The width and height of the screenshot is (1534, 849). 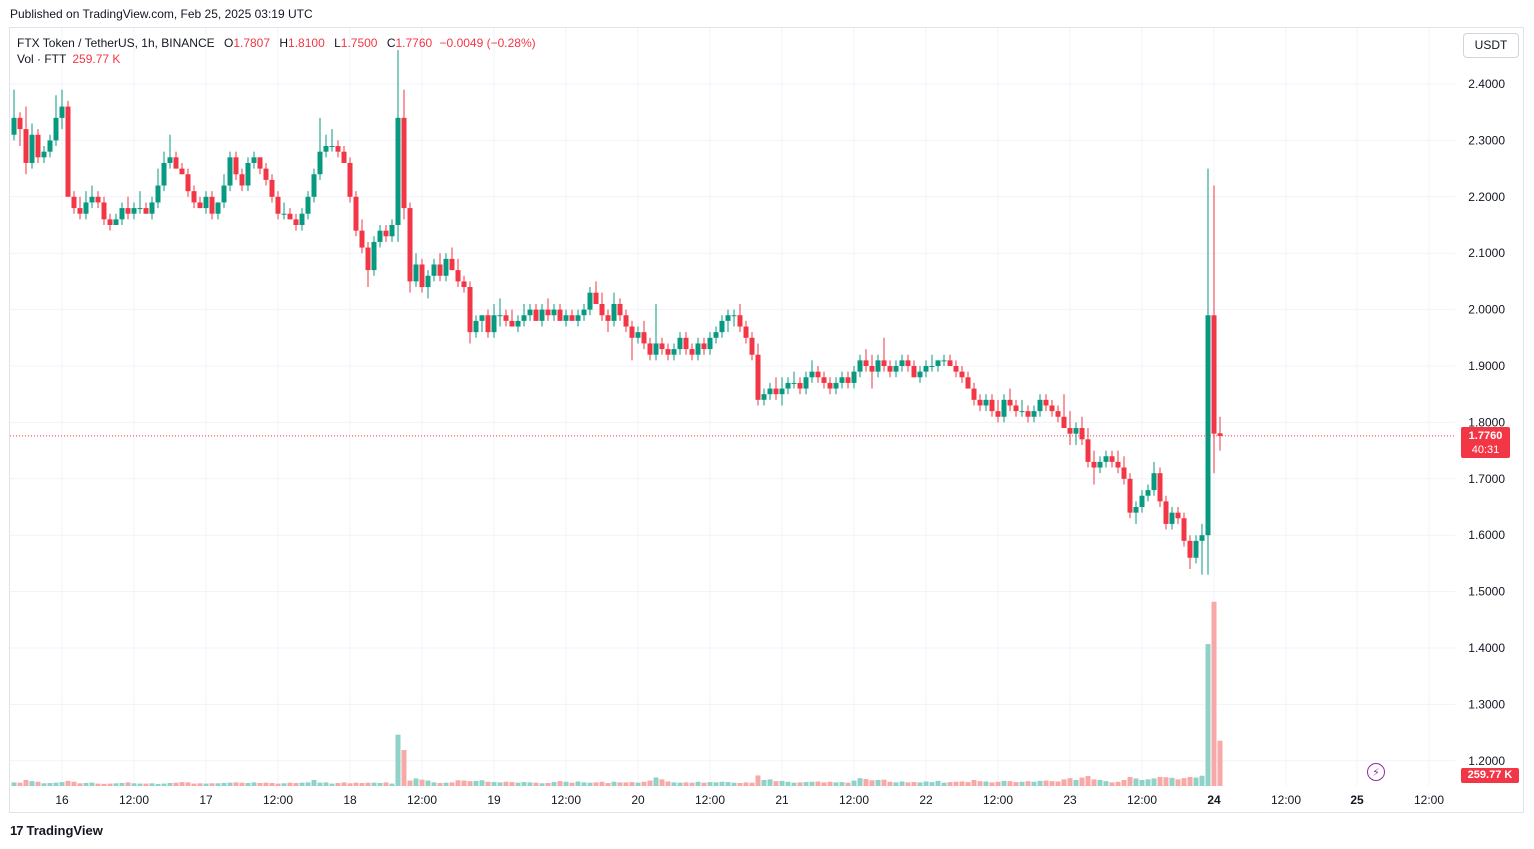 What do you see at coordinates (56, 830) in the screenshot?
I see `tradingview-logo: 17 TradingView` at bounding box center [56, 830].